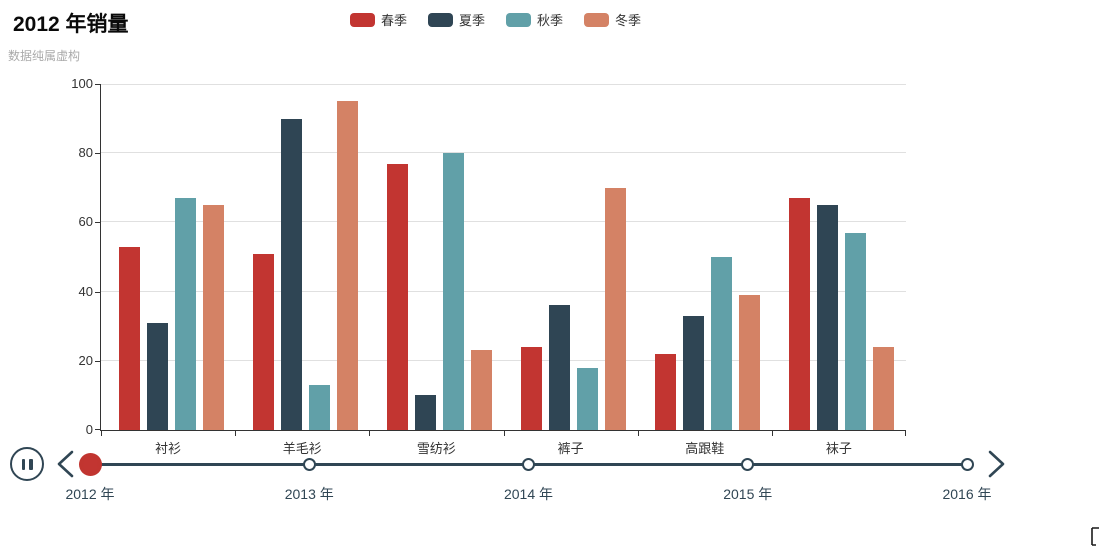  I want to click on x-axis-label: 高跟鞋, so click(705, 448).